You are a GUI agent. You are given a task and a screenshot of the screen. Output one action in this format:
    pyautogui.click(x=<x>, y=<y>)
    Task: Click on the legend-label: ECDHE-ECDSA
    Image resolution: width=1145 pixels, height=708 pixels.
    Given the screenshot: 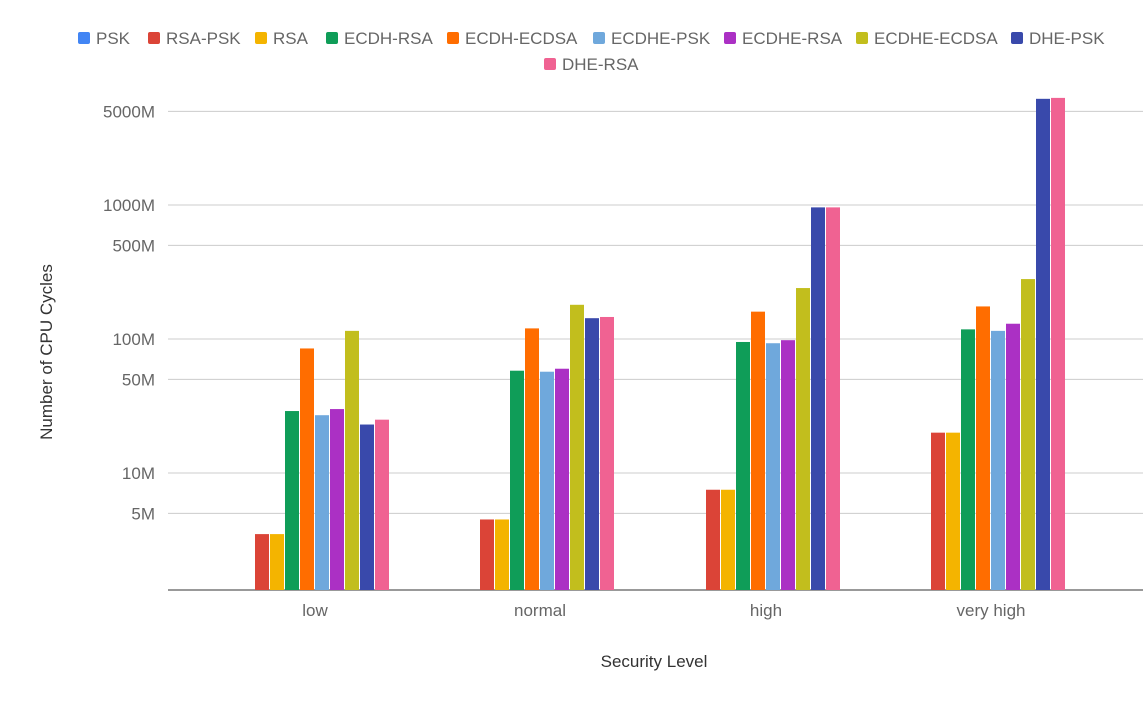 What is the action you would take?
    pyautogui.click(x=936, y=38)
    